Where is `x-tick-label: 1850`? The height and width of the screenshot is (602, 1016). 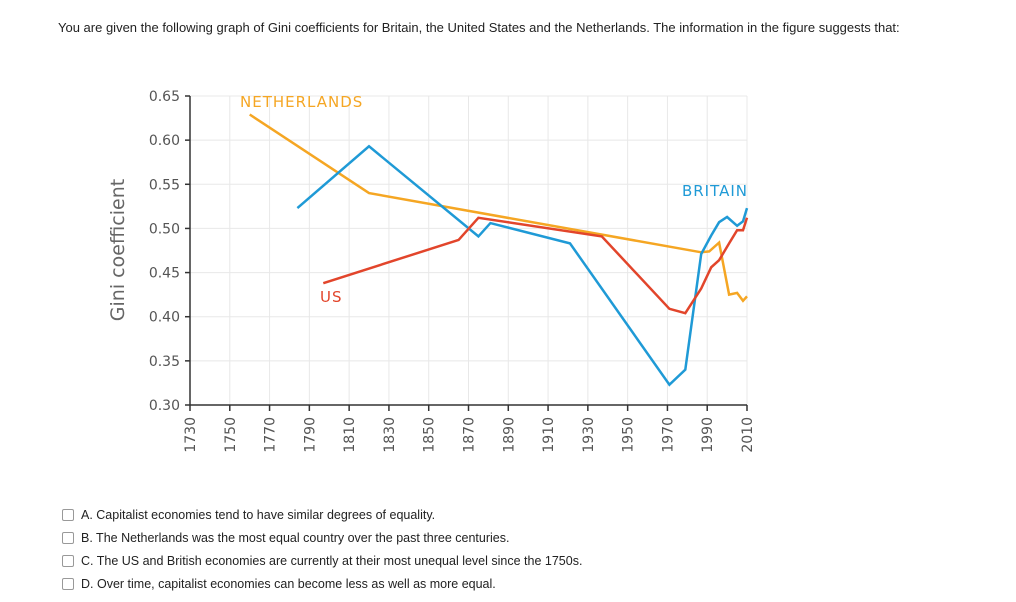 x-tick-label: 1850 is located at coordinates (430, 435).